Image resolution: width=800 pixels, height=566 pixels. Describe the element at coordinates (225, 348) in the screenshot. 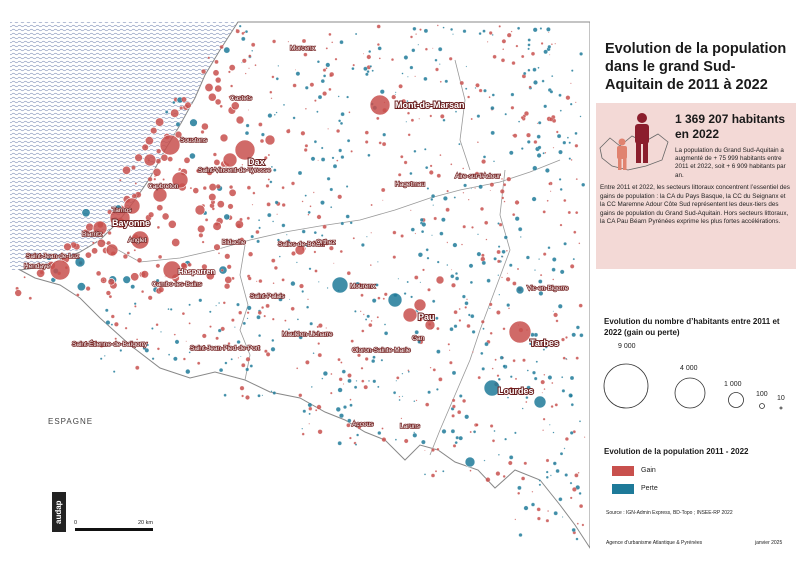

I see `town-label-saint-jean-pied: Saint-Jean-Pied-de-Port` at that location.